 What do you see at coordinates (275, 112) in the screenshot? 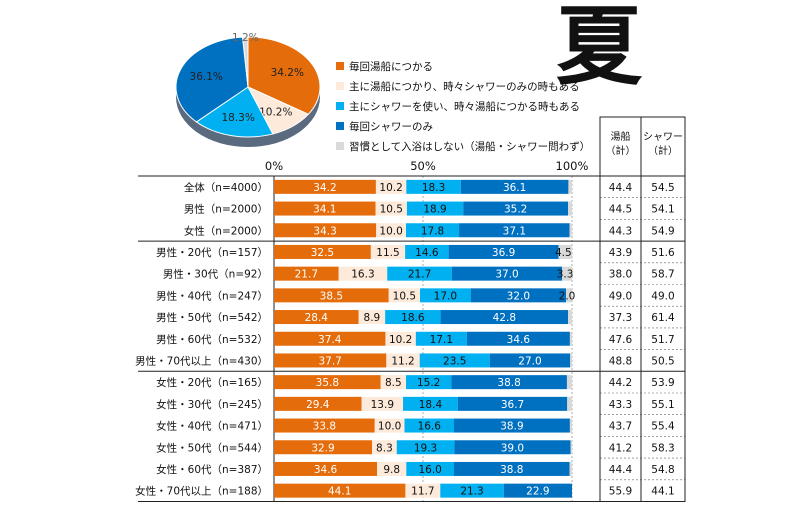
I see `pie-slice-label: 10.2%` at bounding box center [275, 112].